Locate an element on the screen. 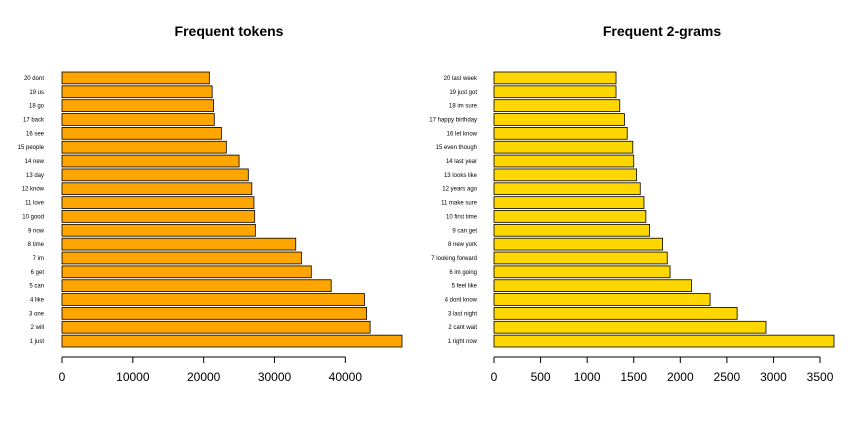 The image size is (864, 432). token-x-tick-label: 20000 is located at coordinates (204, 377).